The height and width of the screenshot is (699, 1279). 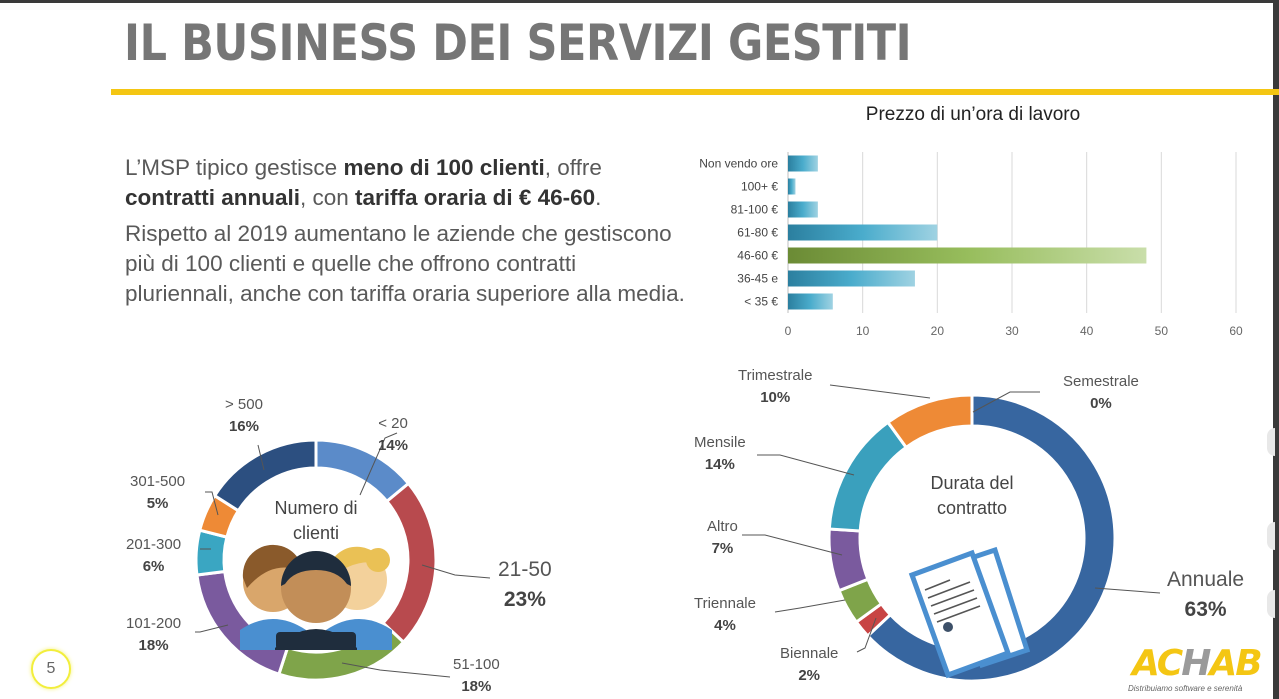 What do you see at coordinates (525, 569) in the screenshot?
I see `label-category: 21-50` at bounding box center [525, 569].